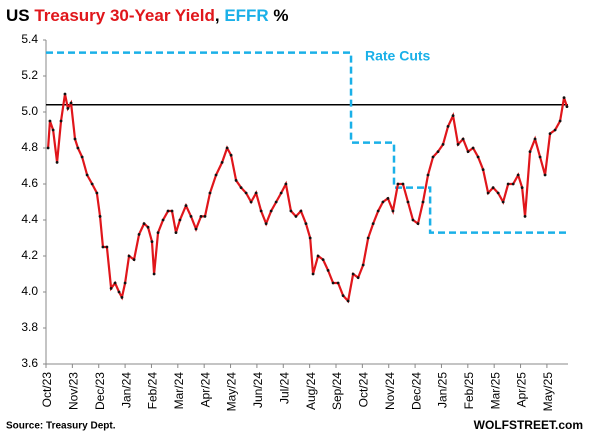 Image resolution: width=589 pixels, height=447 pixels. Describe the element at coordinates (337, 391) in the screenshot. I see `x-tick-label: Sep/24` at that location.